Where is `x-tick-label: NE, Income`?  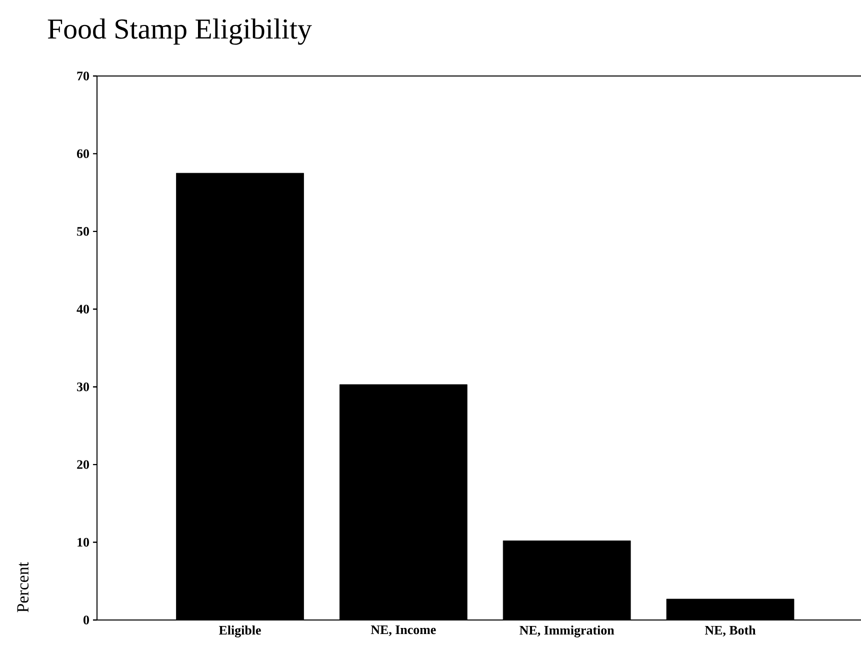
x-tick-label: NE, Income is located at coordinates (403, 631).